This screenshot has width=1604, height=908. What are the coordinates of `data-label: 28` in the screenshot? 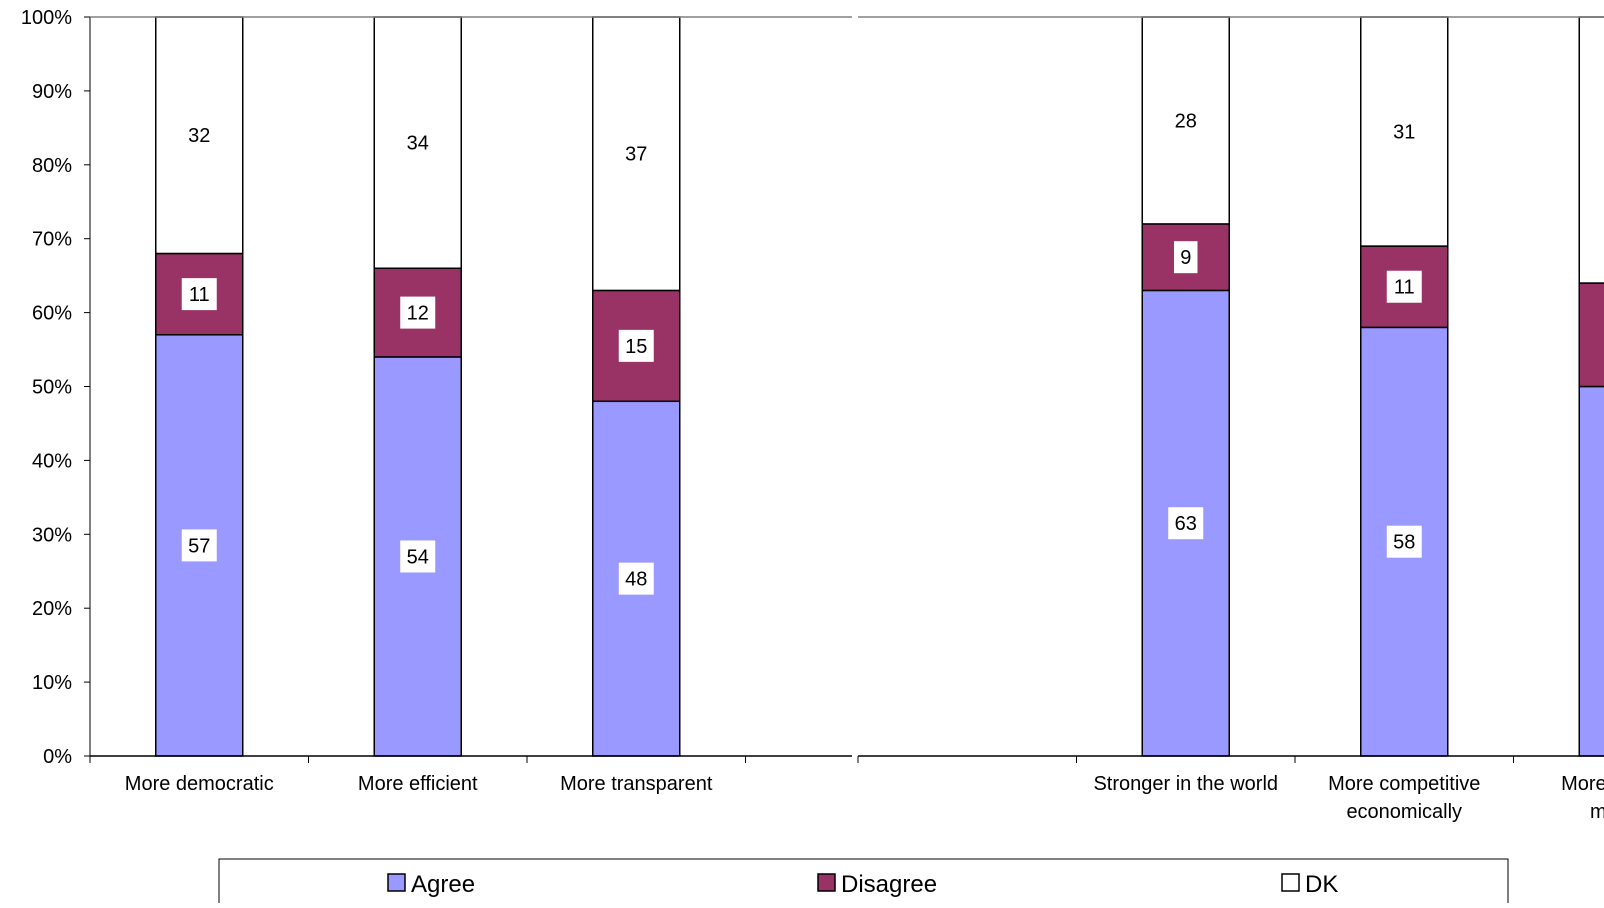 It's located at (1186, 121).